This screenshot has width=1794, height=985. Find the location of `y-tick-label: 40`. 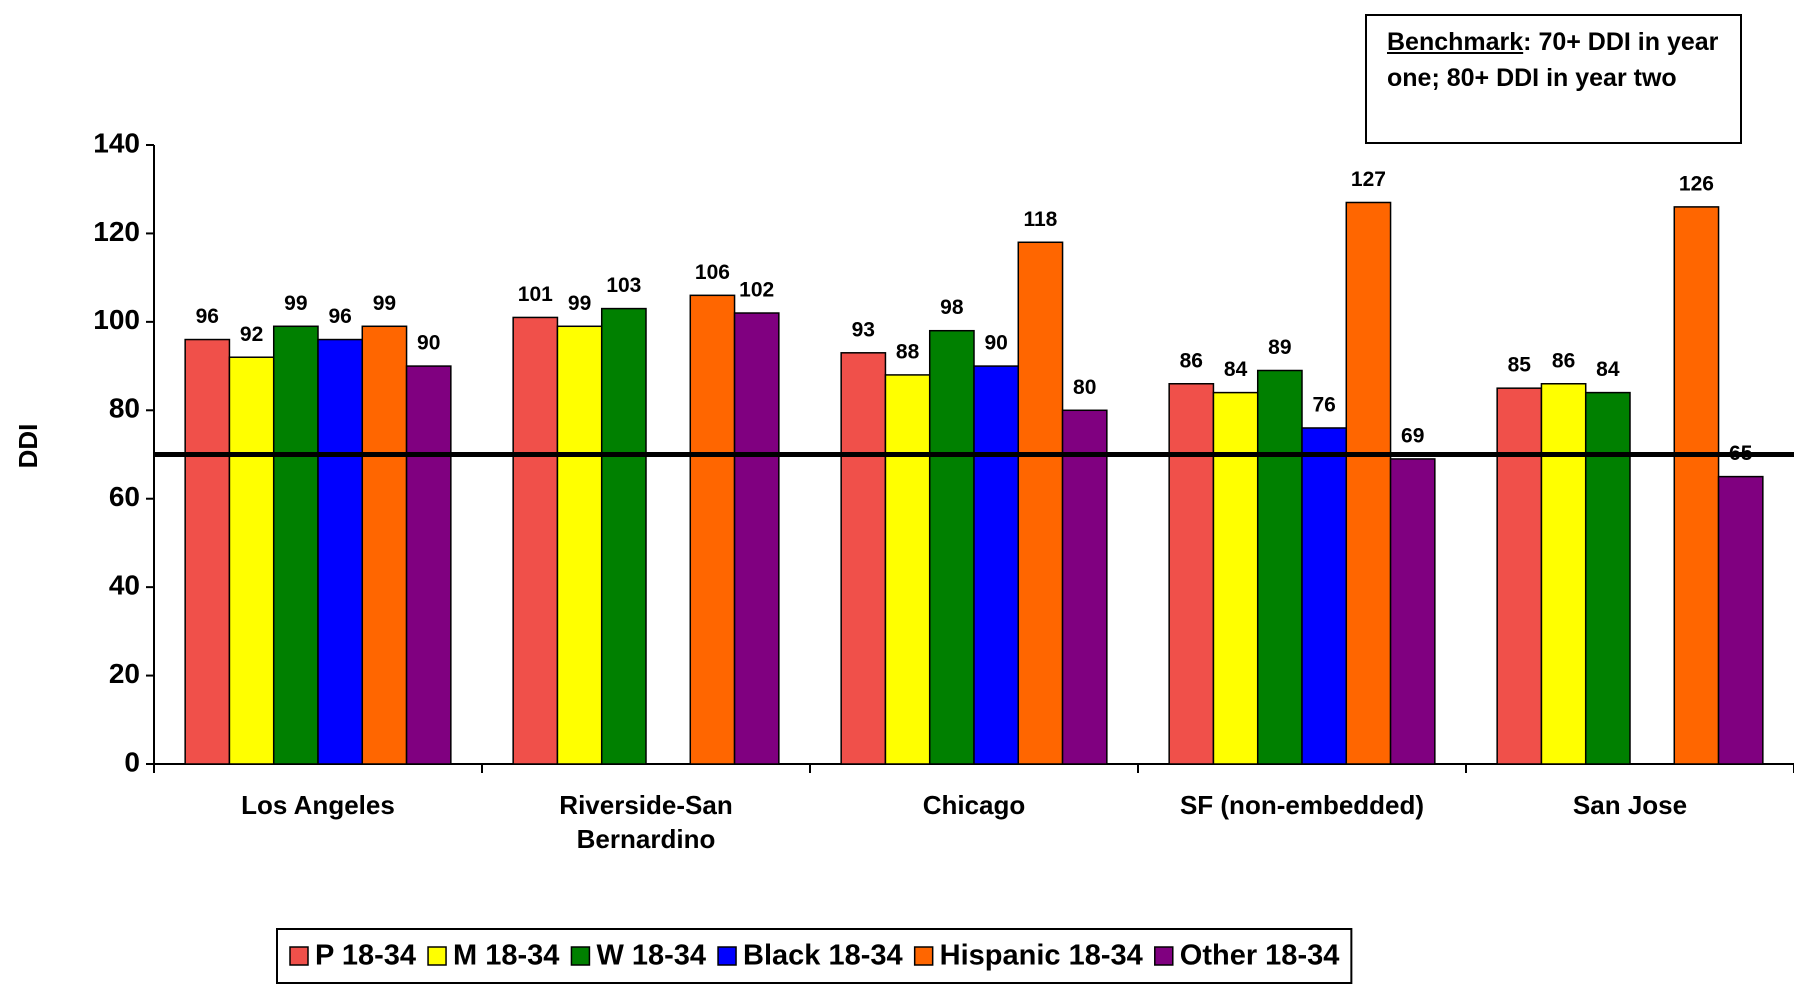

y-tick-label: 40 is located at coordinates (124, 585).